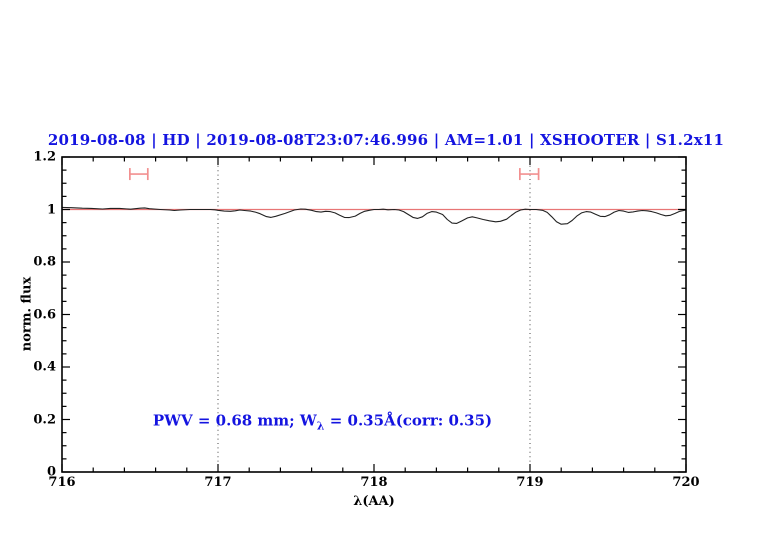 This screenshot has height=542, width=782. Describe the element at coordinates (374, 501) in the screenshot. I see `x-axis-title: λ(AA)` at that location.